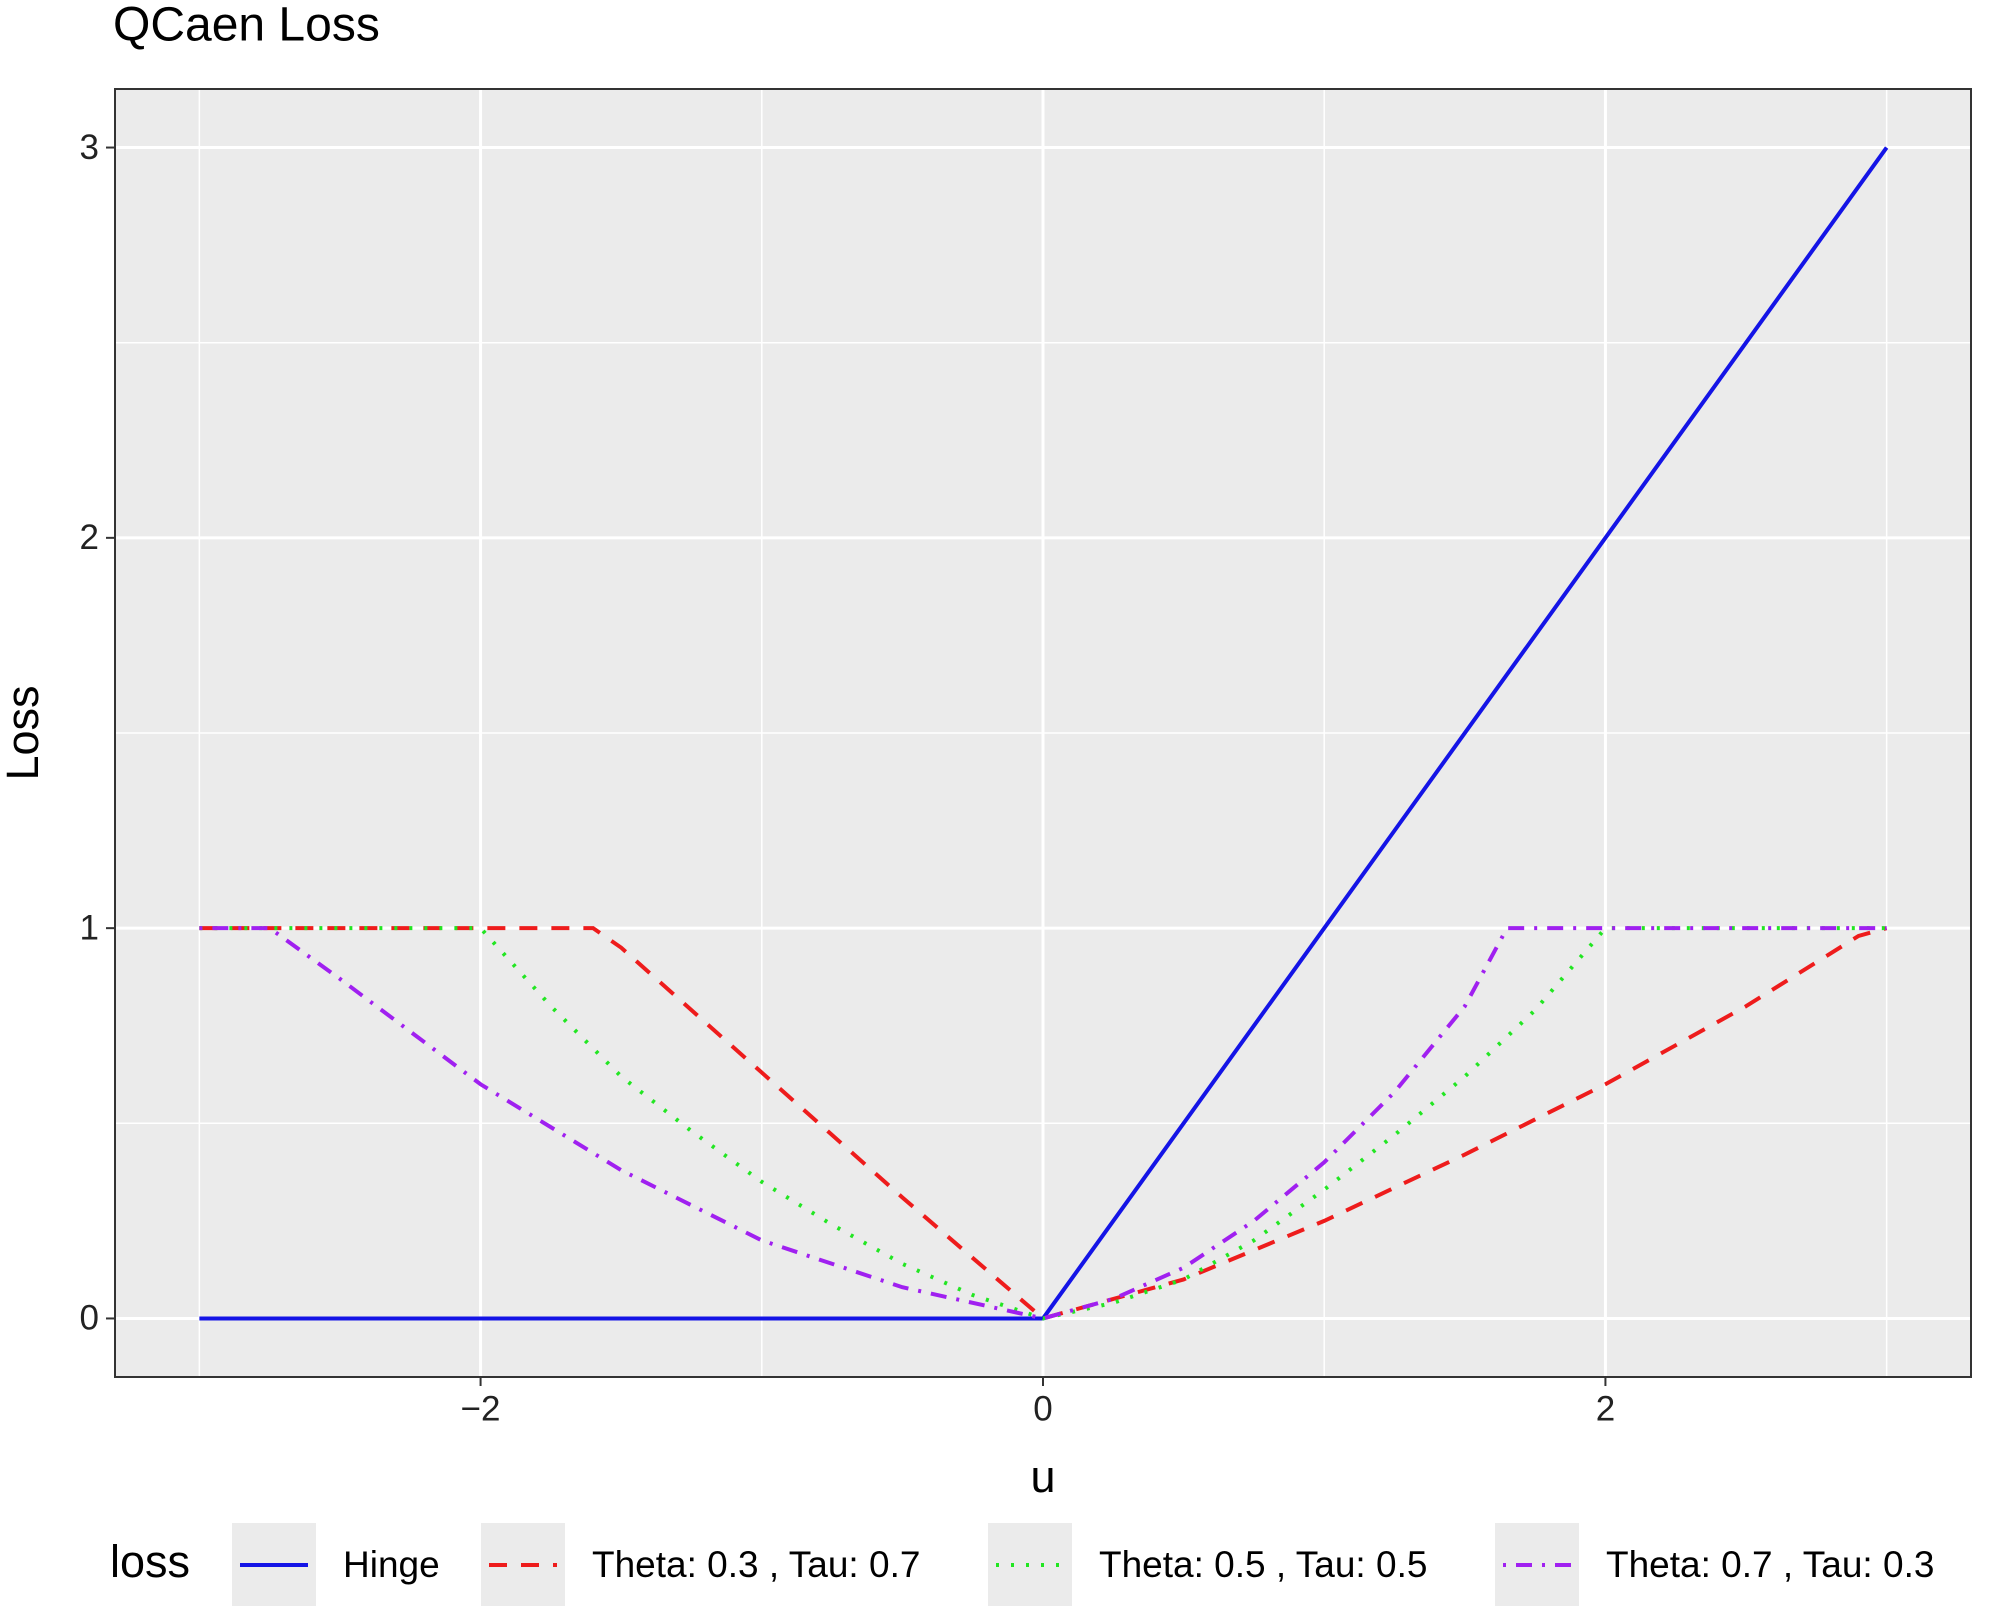 Image resolution: width=1999 pixels, height=1606 pixels. Describe the element at coordinates (1030, 1564) in the screenshot. I see `legend-key` at that location.